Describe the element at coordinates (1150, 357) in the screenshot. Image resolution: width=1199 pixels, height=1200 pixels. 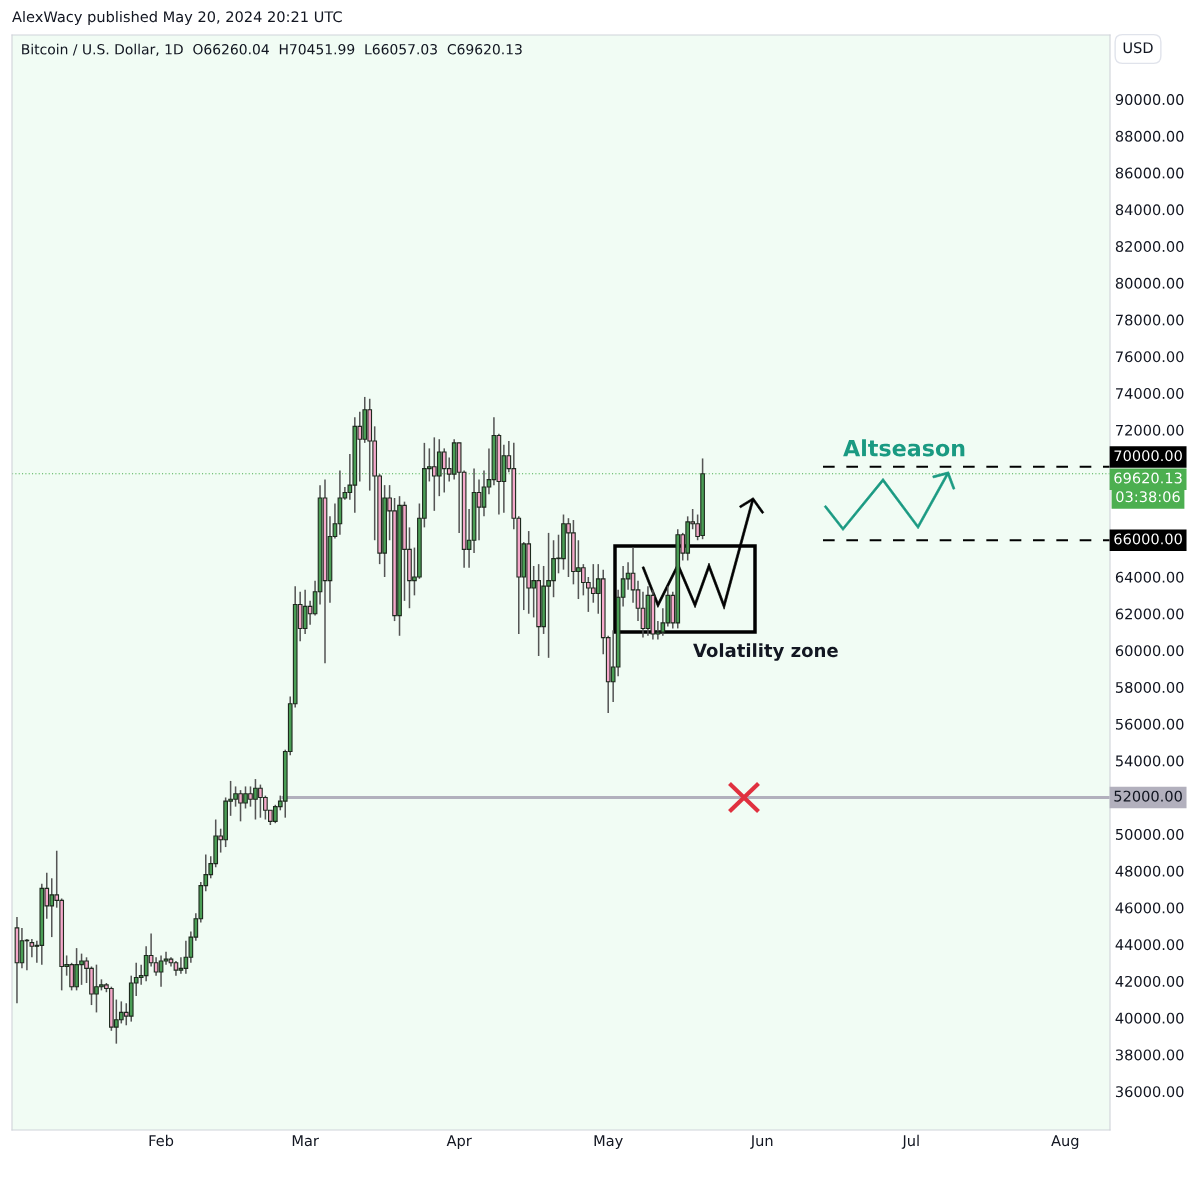
I see `y-tick-label: 76000.00` at that location.